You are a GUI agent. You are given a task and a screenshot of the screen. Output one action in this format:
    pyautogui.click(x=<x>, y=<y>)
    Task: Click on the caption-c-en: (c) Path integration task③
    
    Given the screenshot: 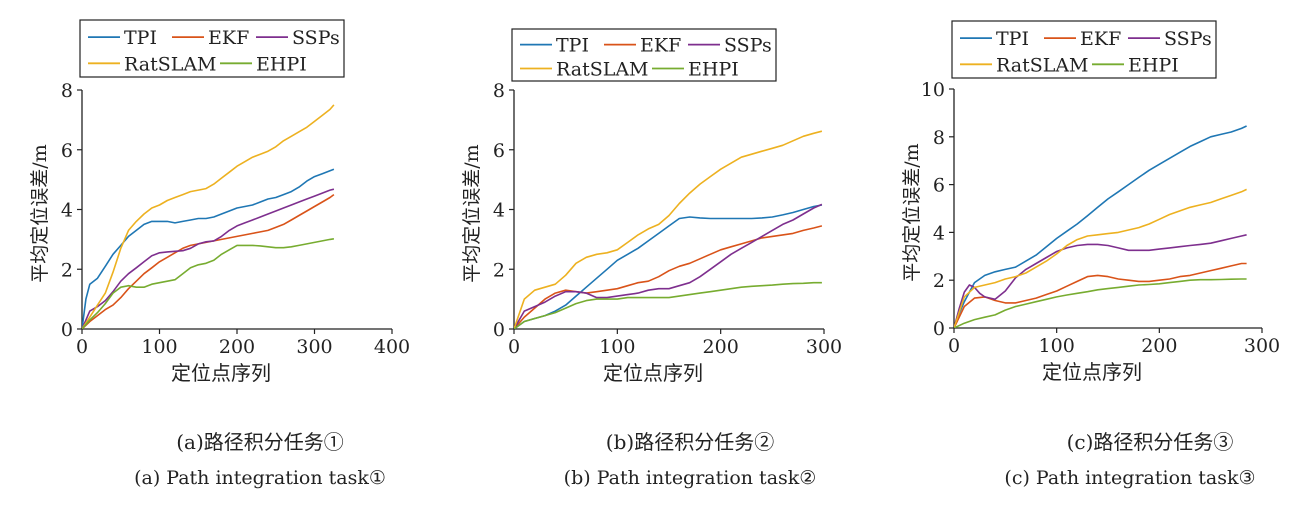 What is the action you would take?
    pyautogui.click(x=1130, y=478)
    